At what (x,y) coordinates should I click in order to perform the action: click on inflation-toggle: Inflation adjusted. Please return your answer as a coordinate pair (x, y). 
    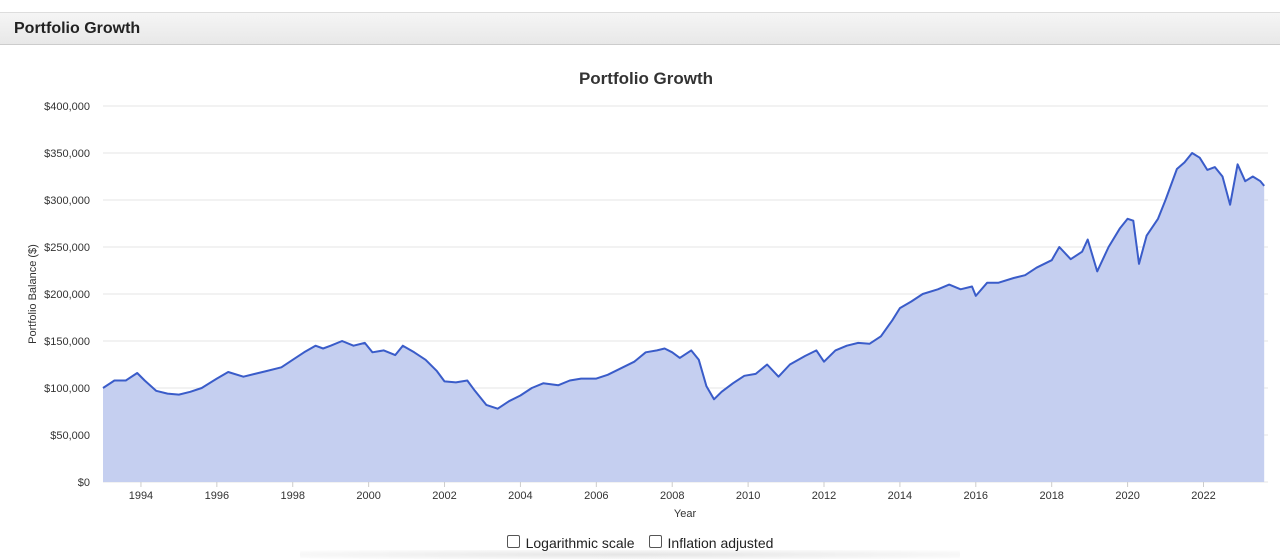
    Looking at the image, I should click on (711, 543).